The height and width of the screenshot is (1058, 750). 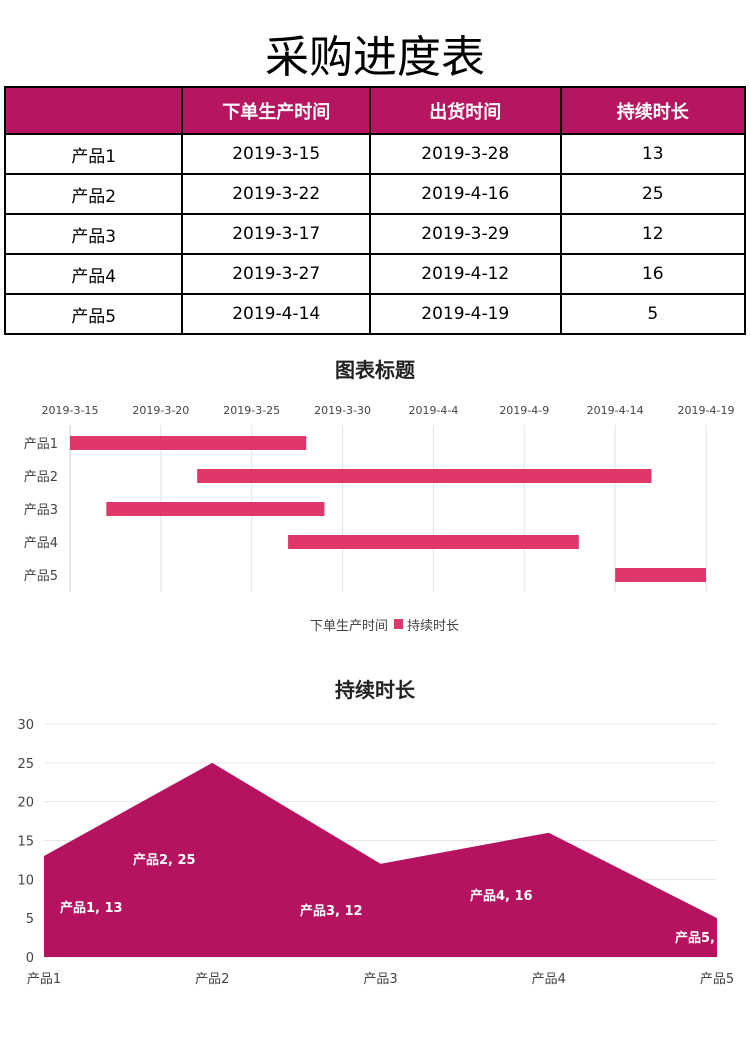 What do you see at coordinates (433, 626) in the screenshot?
I see `legend-label: 持续时长` at bounding box center [433, 626].